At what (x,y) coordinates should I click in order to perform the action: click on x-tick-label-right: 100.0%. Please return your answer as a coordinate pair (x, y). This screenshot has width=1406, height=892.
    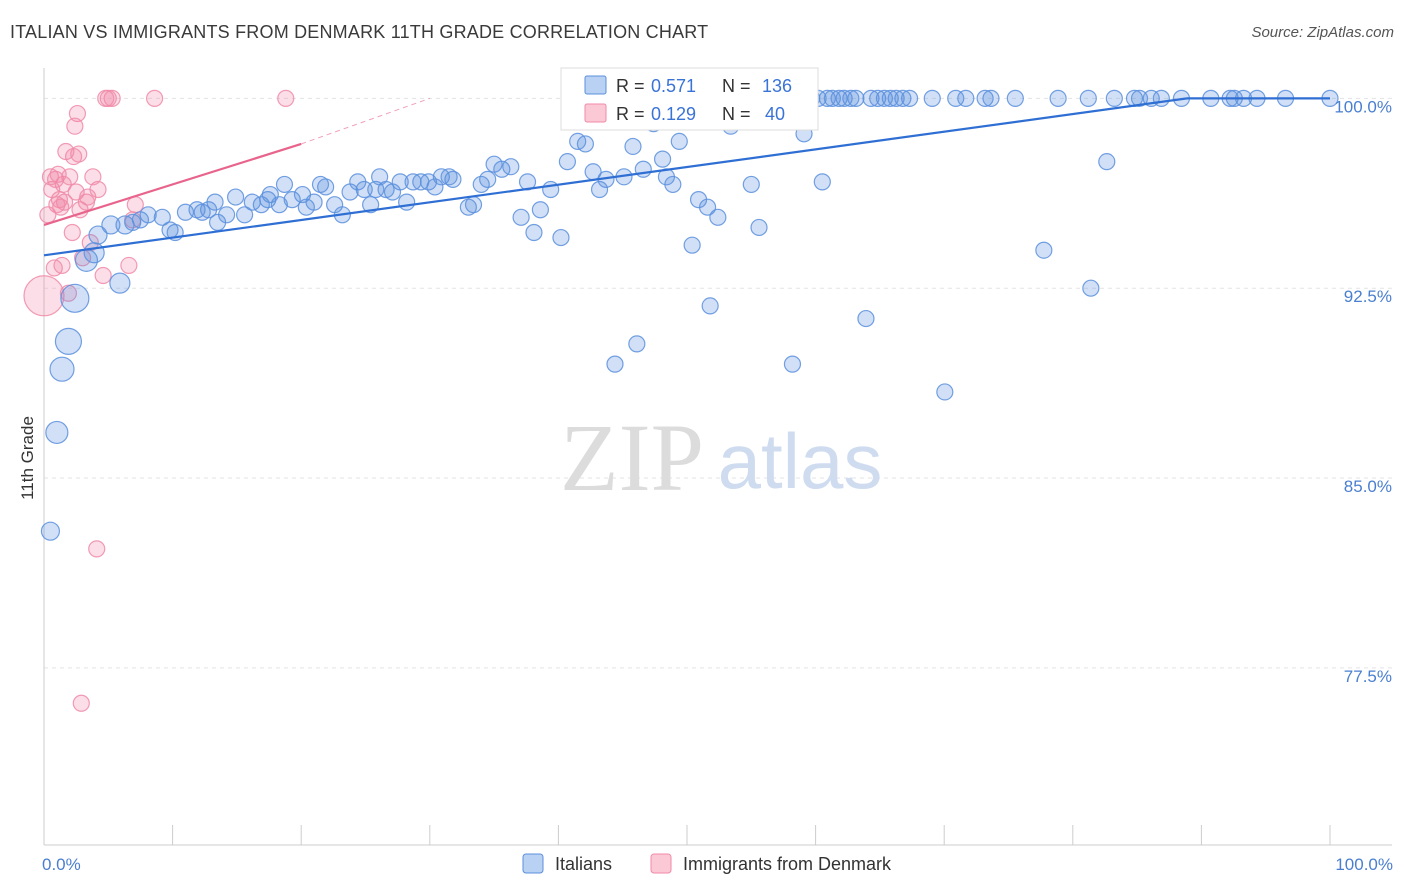
    Looking at the image, I should click on (1364, 864).